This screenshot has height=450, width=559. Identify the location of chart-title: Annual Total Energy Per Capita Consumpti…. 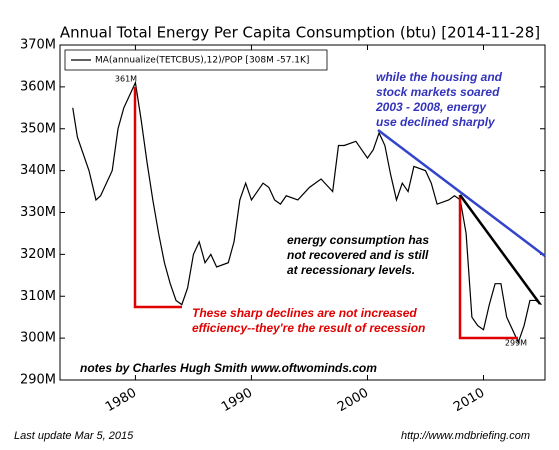
(300, 33).